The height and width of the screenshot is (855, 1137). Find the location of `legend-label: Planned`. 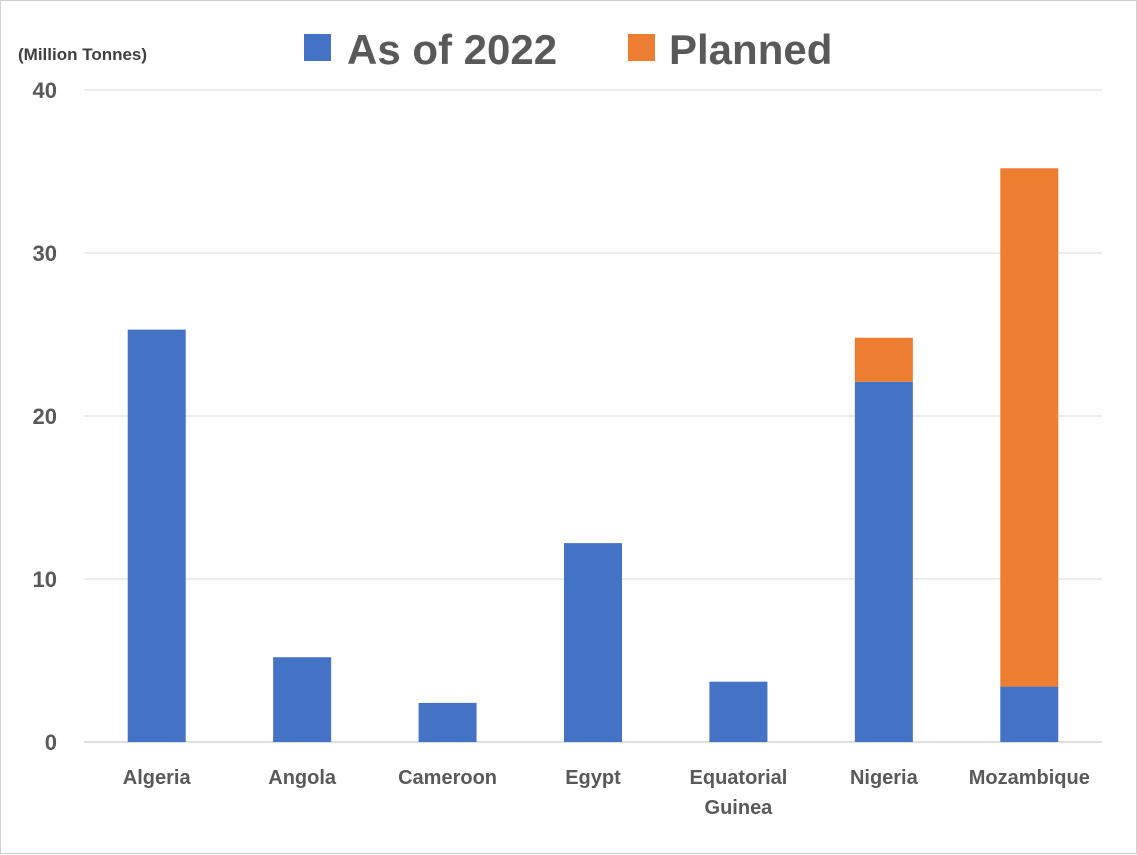

legend-label: Planned is located at coordinates (750, 49).